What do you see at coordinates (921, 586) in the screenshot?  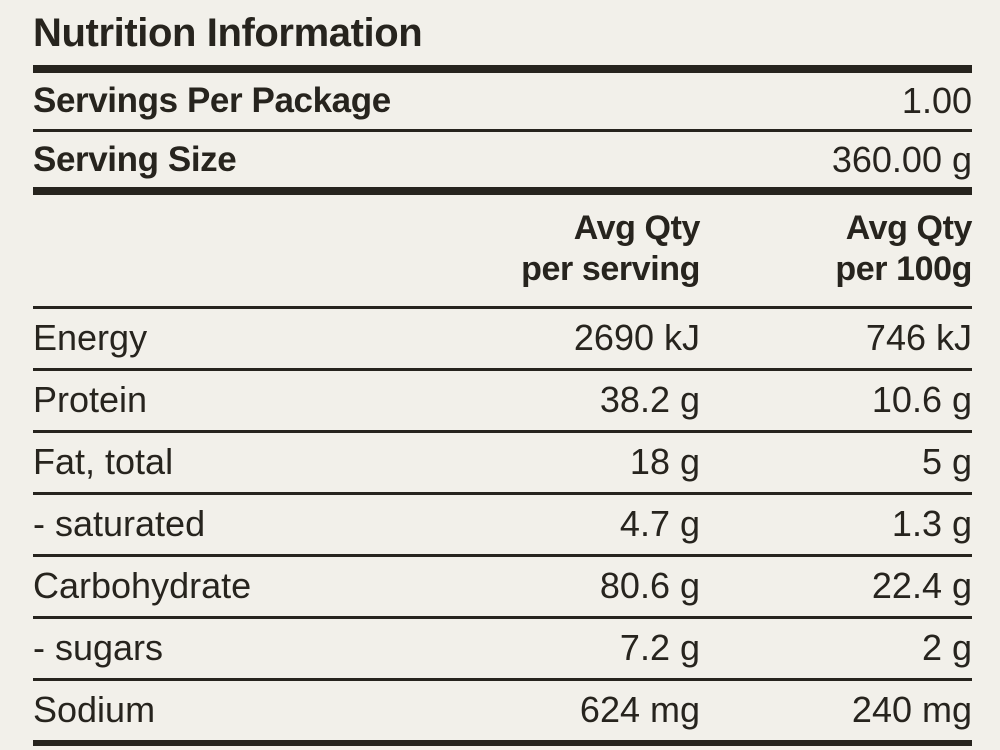 I see `per-100g-value: 22.4 g` at bounding box center [921, 586].